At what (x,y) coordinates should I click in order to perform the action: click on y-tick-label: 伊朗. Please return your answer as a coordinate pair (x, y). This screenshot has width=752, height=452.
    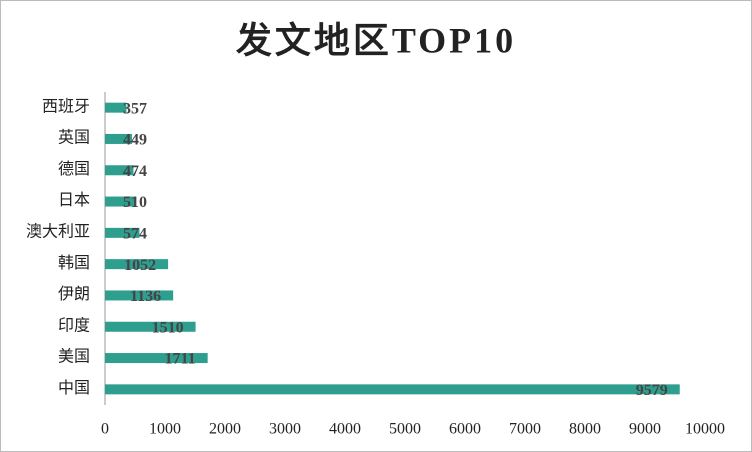
    Looking at the image, I should click on (74, 294).